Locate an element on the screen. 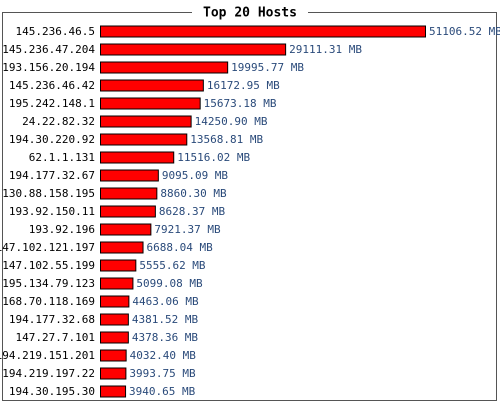 The width and height of the screenshot is (500, 403). chart-title: Top 20 Hosts is located at coordinates (250, 13).